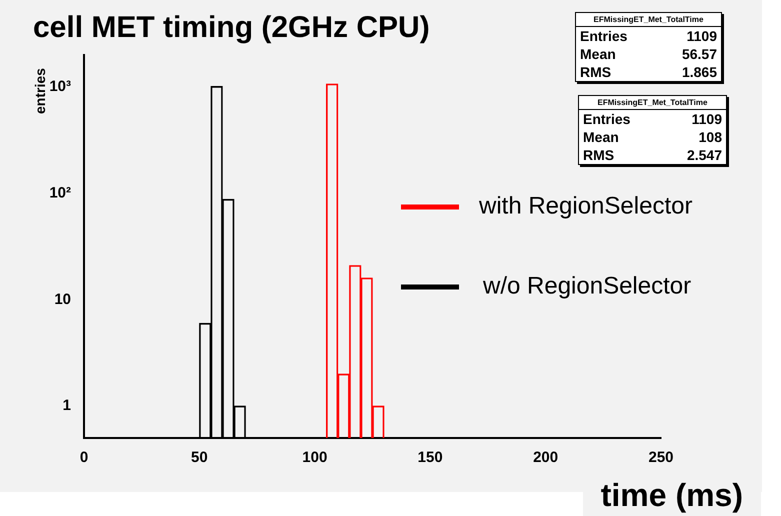  What do you see at coordinates (661, 457) in the screenshot?
I see `x-tick-label: 250` at bounding box center [661, 457].